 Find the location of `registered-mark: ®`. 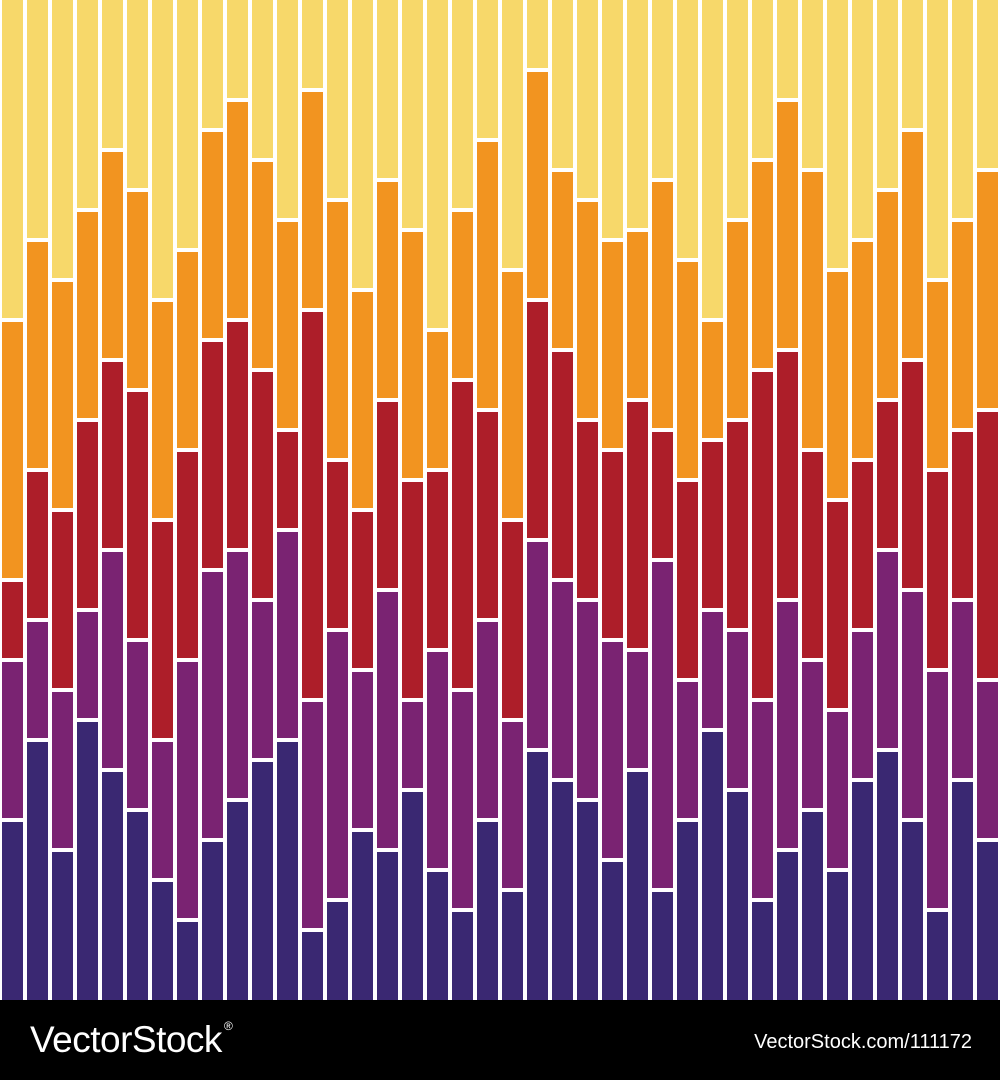

registered-mark: ® is located at coordinates (228, 1026).